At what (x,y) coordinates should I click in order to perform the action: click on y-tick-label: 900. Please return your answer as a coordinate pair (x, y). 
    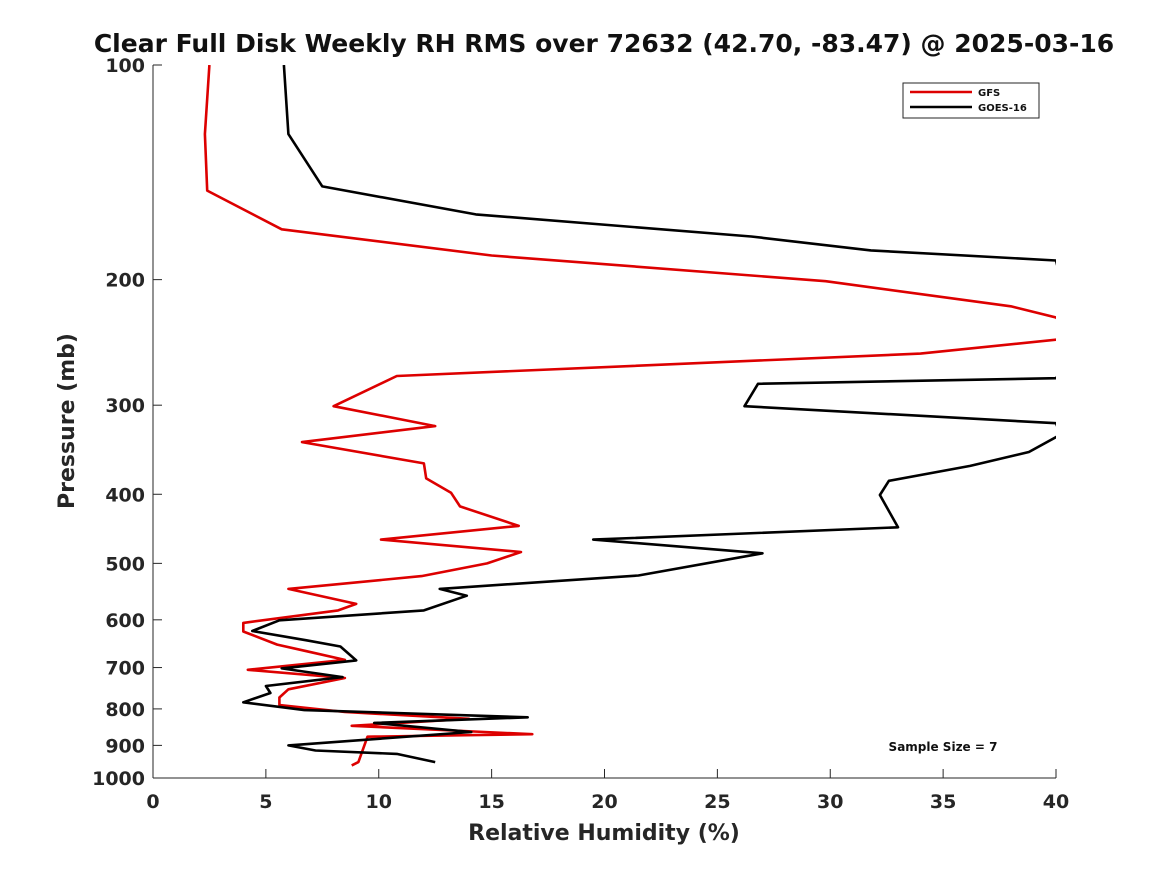
    Looking at the image, I should click on (125, 746).